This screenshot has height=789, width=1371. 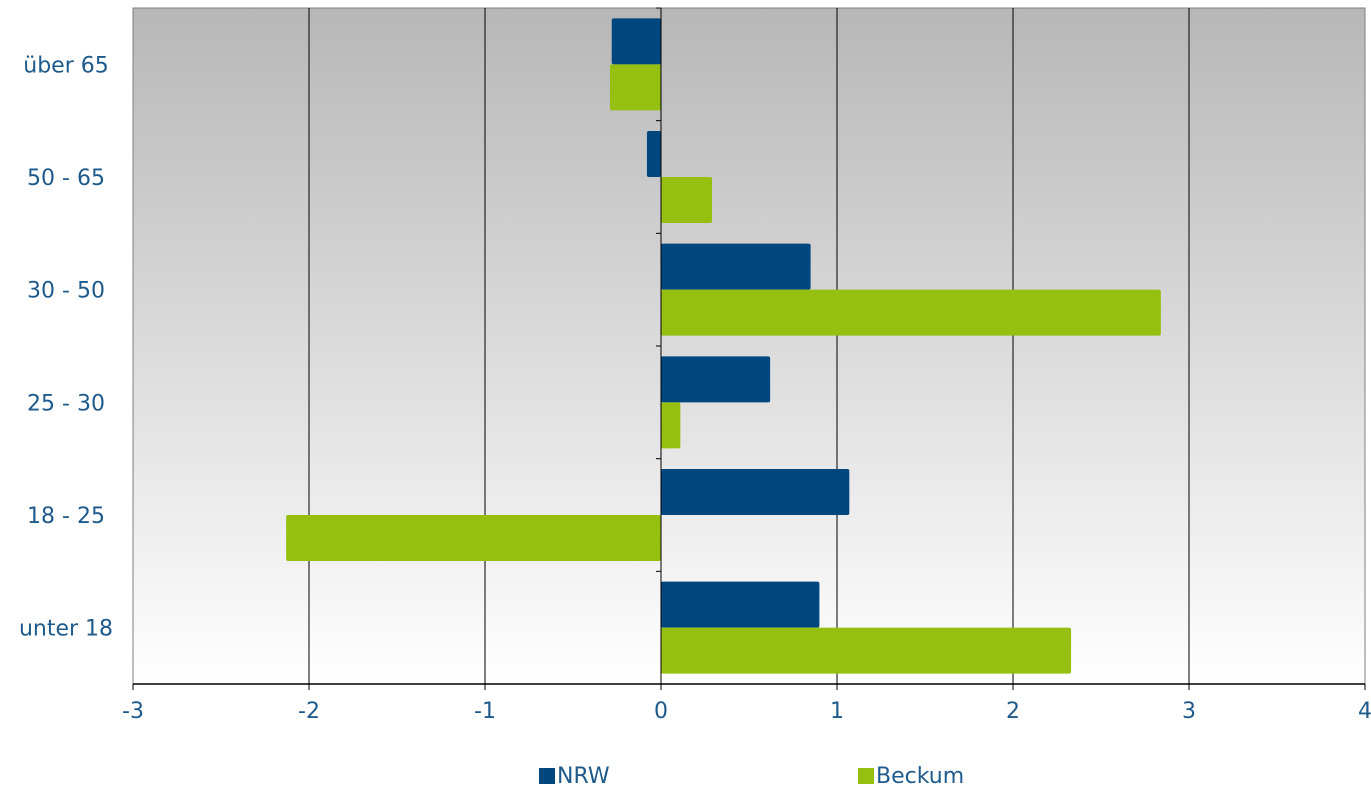 I want to click on x-tick-label: 3, so click(x=1189, y=711).